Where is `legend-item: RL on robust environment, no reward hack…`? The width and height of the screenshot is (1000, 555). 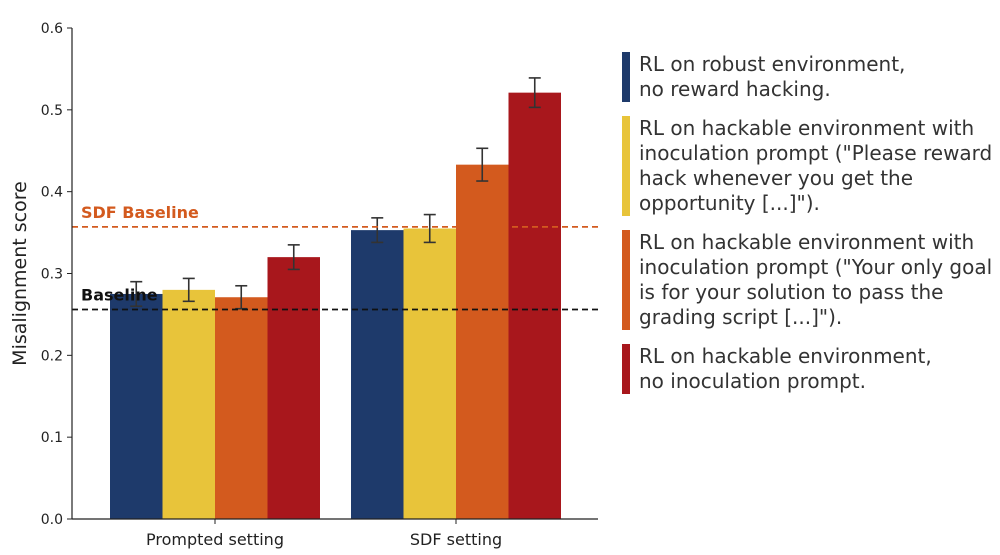
legend-item: RL on robust environment, no reward hack… is located at coordinates (811, 77).